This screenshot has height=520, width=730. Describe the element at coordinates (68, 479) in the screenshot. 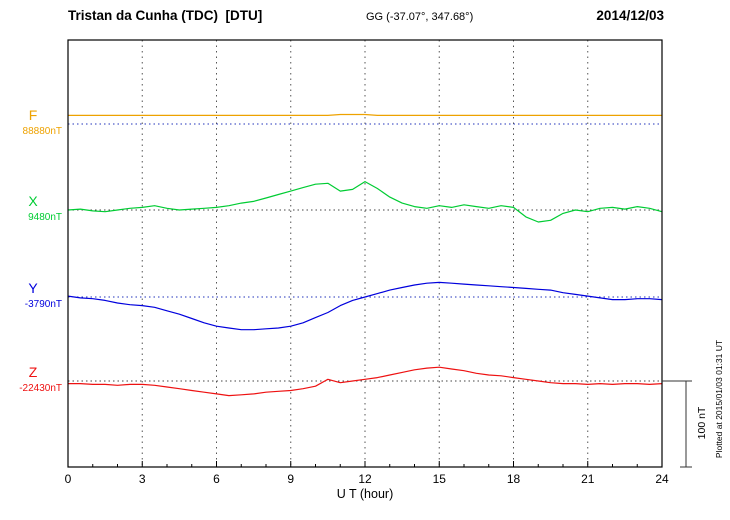

I see `x-tick-label-0: 0` at that location.